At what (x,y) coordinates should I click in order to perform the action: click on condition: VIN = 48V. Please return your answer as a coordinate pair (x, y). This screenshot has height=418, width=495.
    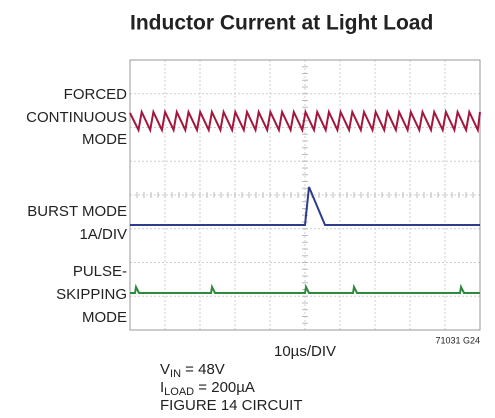
    Looking at the image, I should click on (192, 370).